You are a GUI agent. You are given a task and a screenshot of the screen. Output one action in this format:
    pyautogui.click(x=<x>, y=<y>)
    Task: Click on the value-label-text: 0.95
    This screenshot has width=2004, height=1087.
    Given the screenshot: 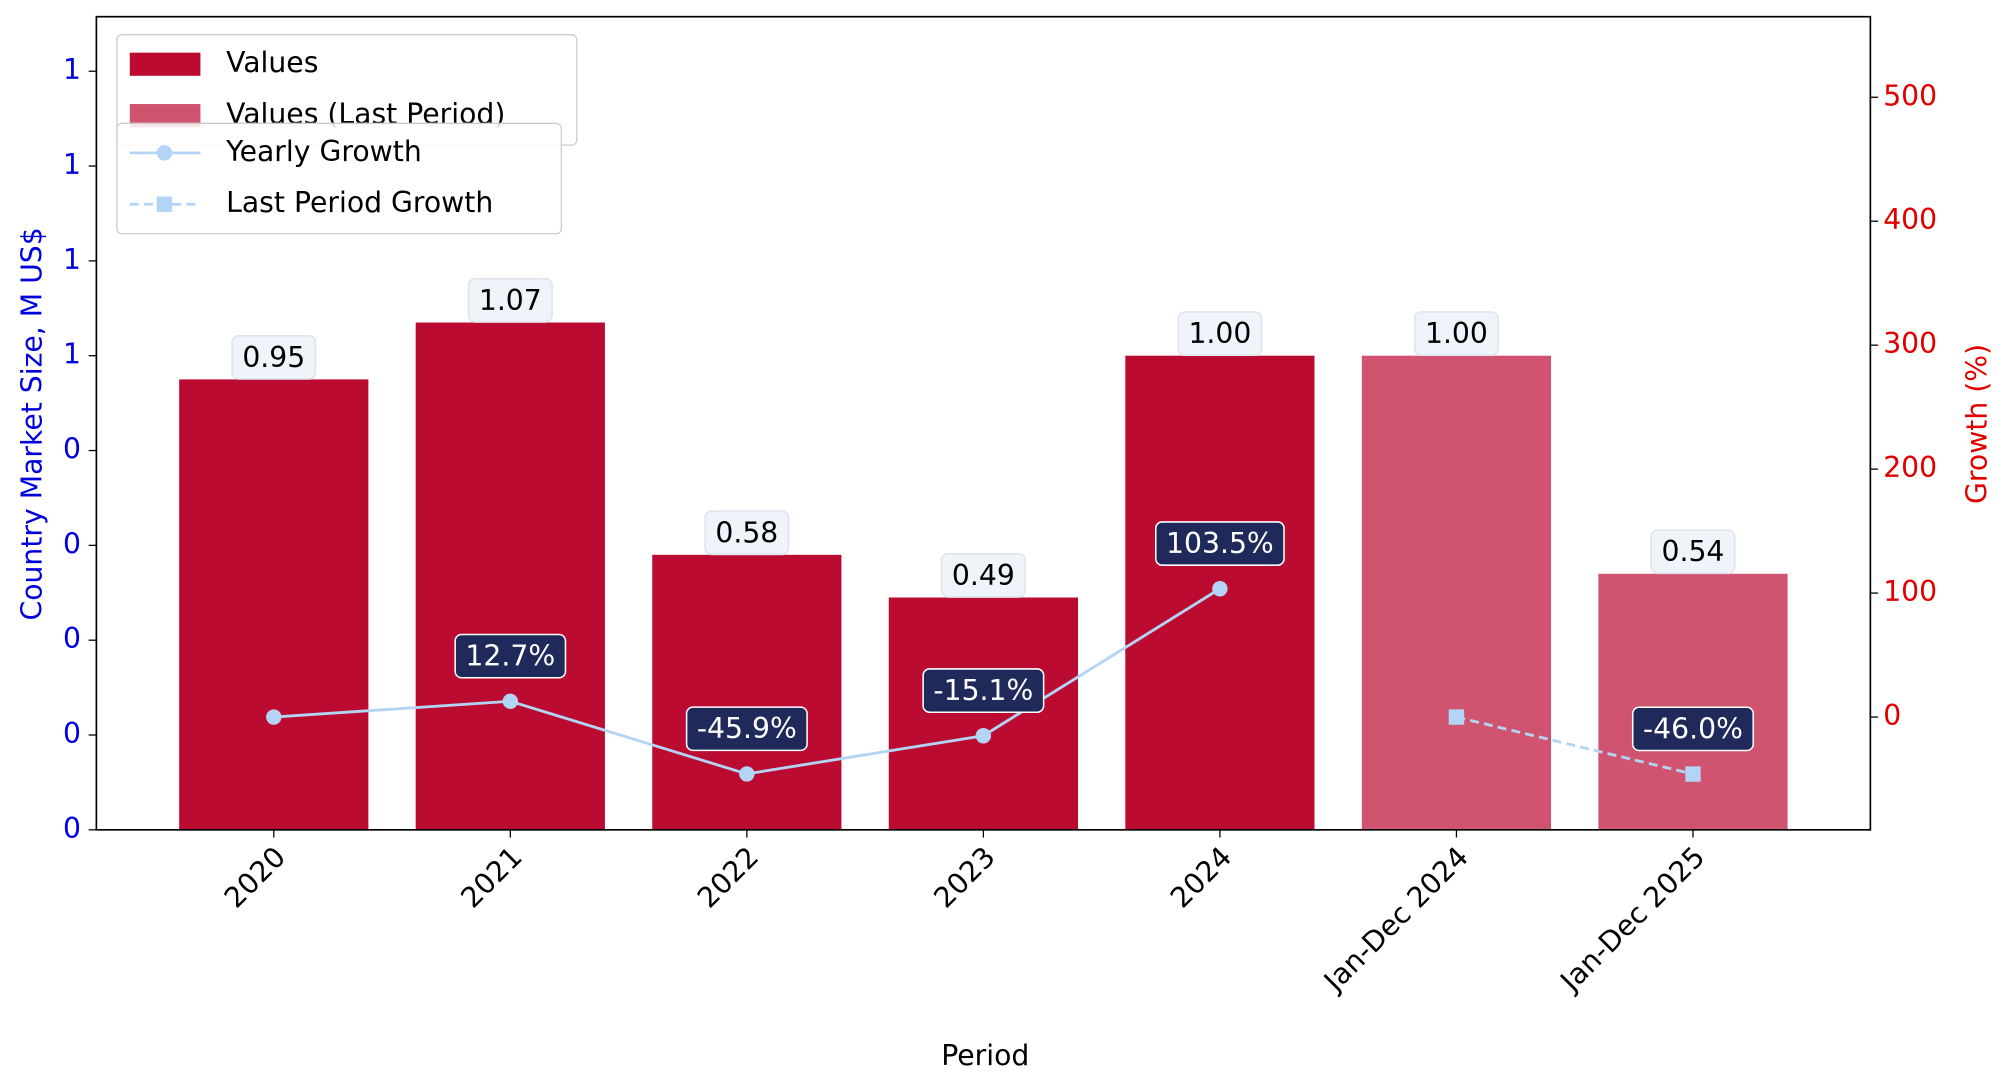 What is the action you would take?
    pyautogui.click(x=273, y=357)
    